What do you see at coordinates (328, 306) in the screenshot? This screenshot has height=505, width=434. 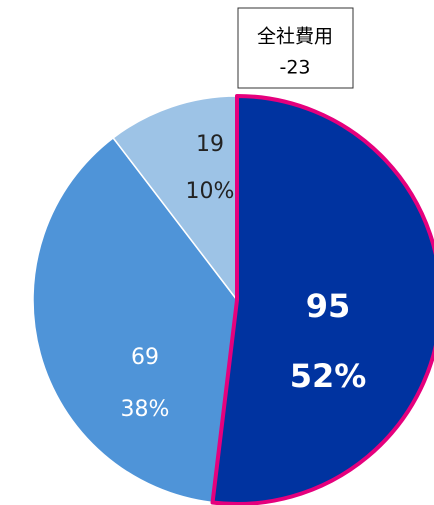 I see `value-label: 95` at bounding box center [328, 306].